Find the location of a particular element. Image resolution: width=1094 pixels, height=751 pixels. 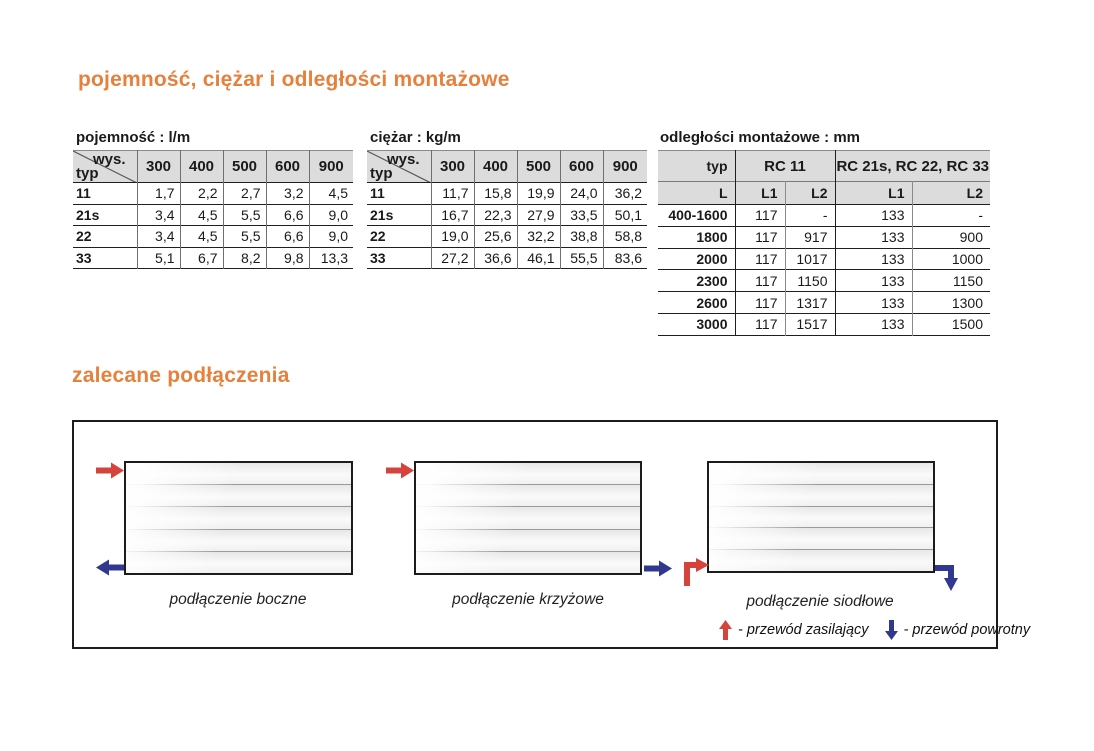

table-row: 2000 117 1017 133 1000 is located at coordinates (824, 259).